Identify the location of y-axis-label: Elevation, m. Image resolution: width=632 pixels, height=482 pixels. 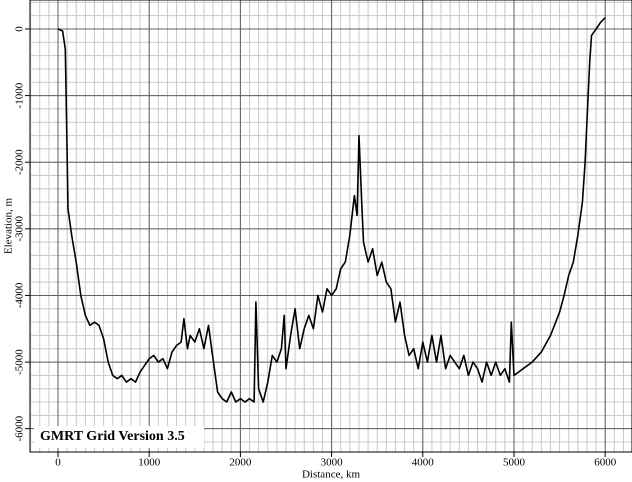
(9, 225).